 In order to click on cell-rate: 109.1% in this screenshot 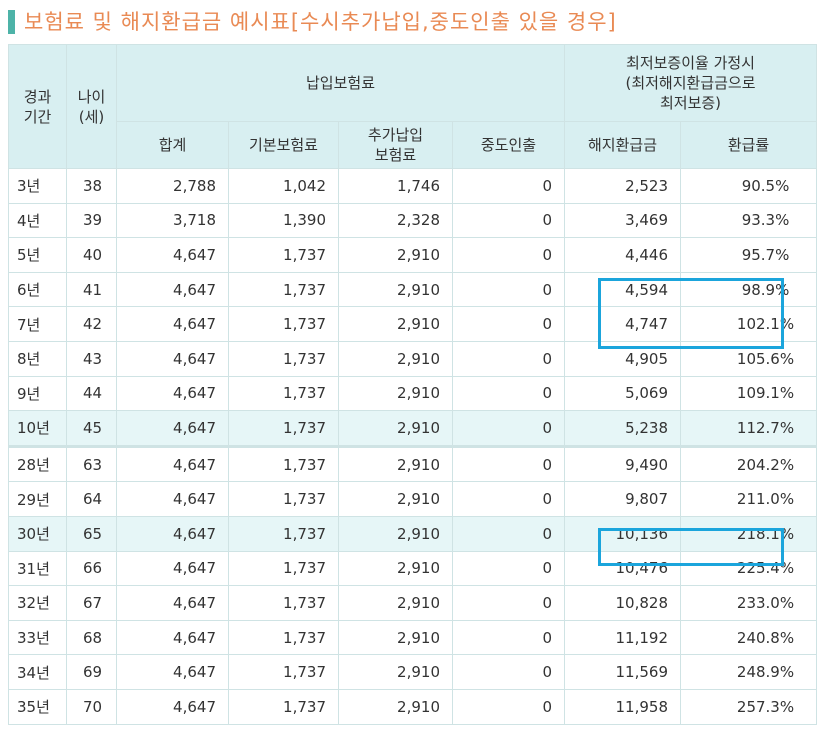, I will do `click(749, 393)`.